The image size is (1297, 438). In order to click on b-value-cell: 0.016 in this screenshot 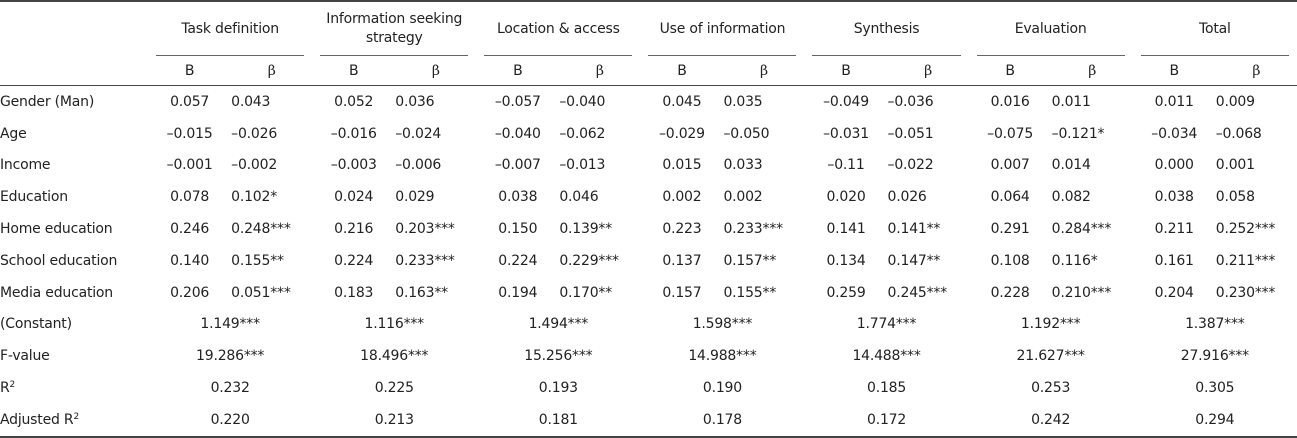, I will do `click(1010, 101)`.